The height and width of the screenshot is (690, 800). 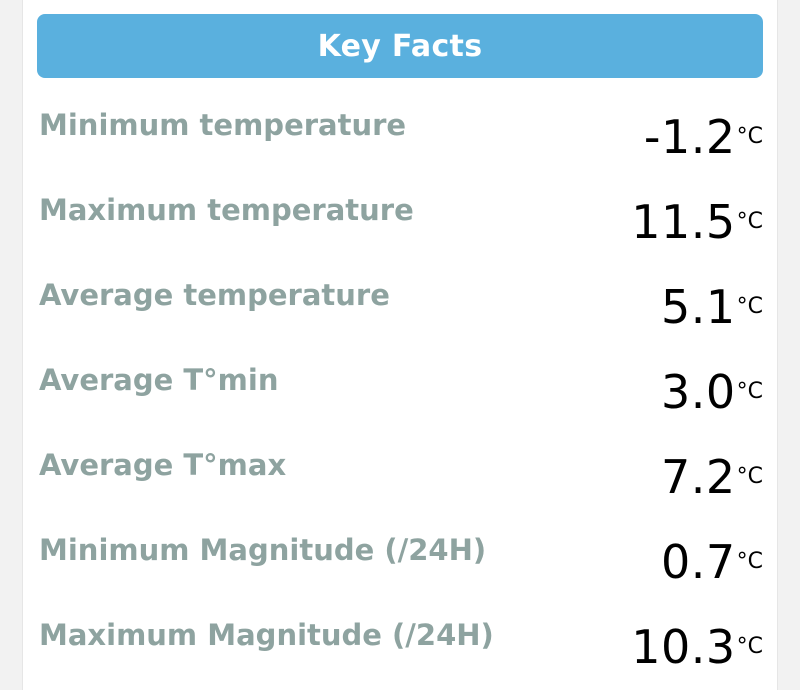 I want to click on fact-label: Minimum Magnitude (/24H), so click(x=263, y=550).